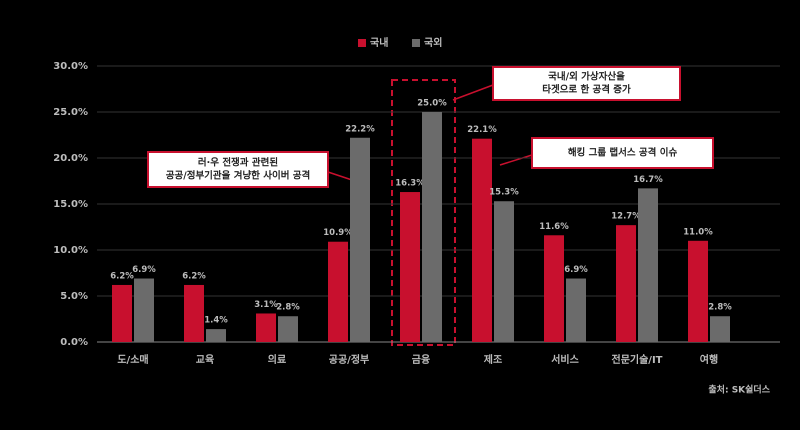  I want to click on x-tick-label: 금융, so click(421, 360).